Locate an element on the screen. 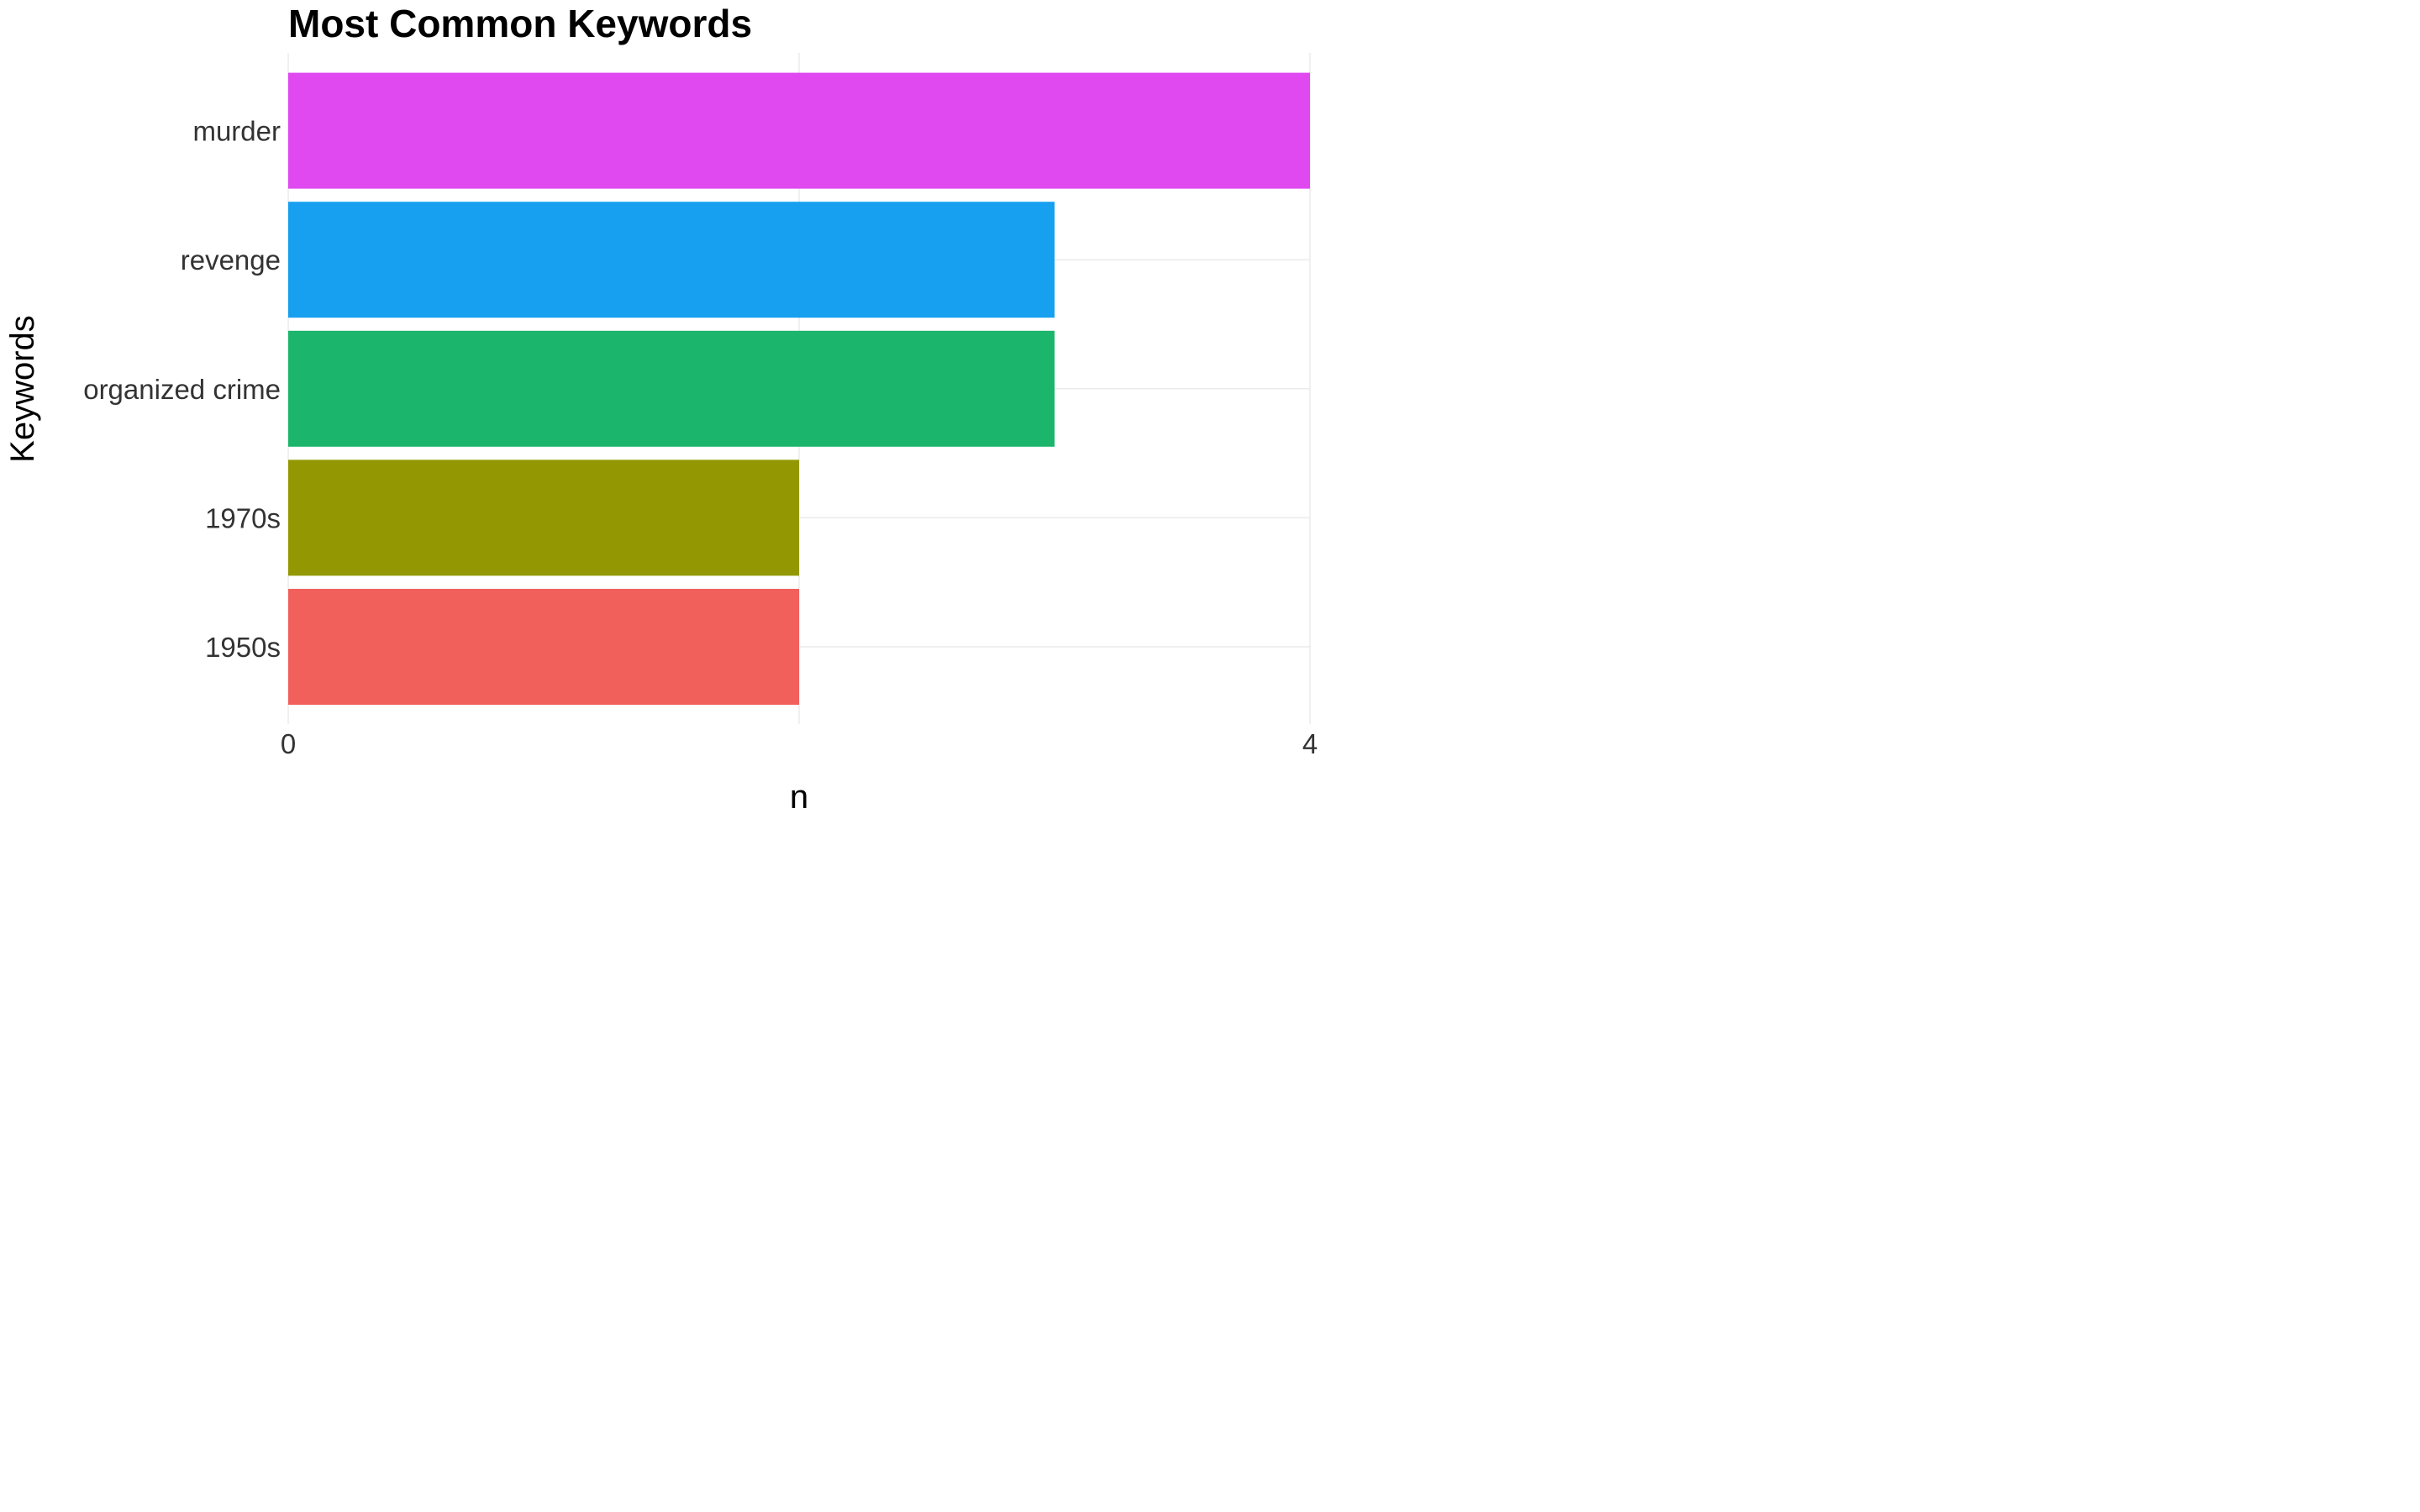 The height and width of the screenshot is (1512, 2420). y-tick-labels: 1950s 1970s organized crime revenge murder is located at coordinates (182, 389).